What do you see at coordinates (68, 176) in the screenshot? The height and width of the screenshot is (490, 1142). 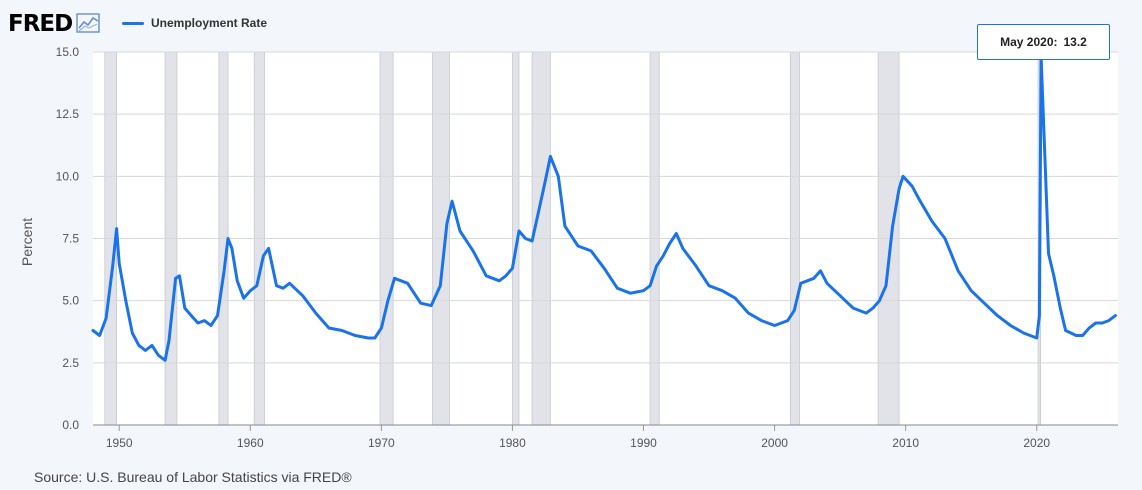 I see `y-tick-label: 10.0` at bounding box center [68, 176].